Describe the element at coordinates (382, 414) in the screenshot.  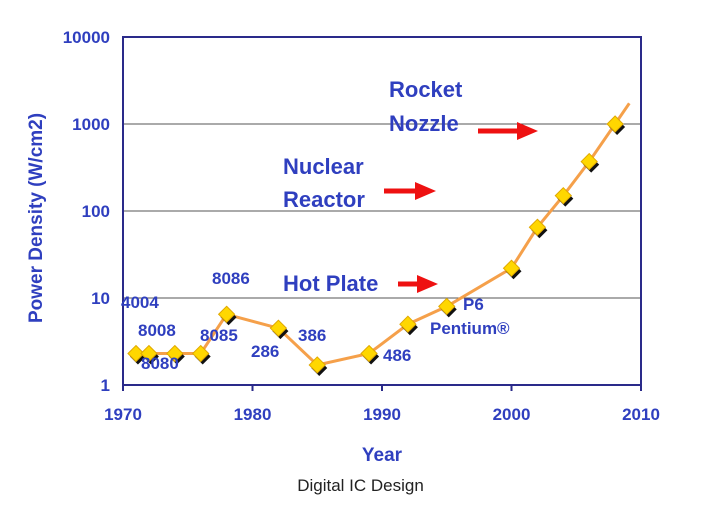
I see `x-tick-label: 1990` at that location.